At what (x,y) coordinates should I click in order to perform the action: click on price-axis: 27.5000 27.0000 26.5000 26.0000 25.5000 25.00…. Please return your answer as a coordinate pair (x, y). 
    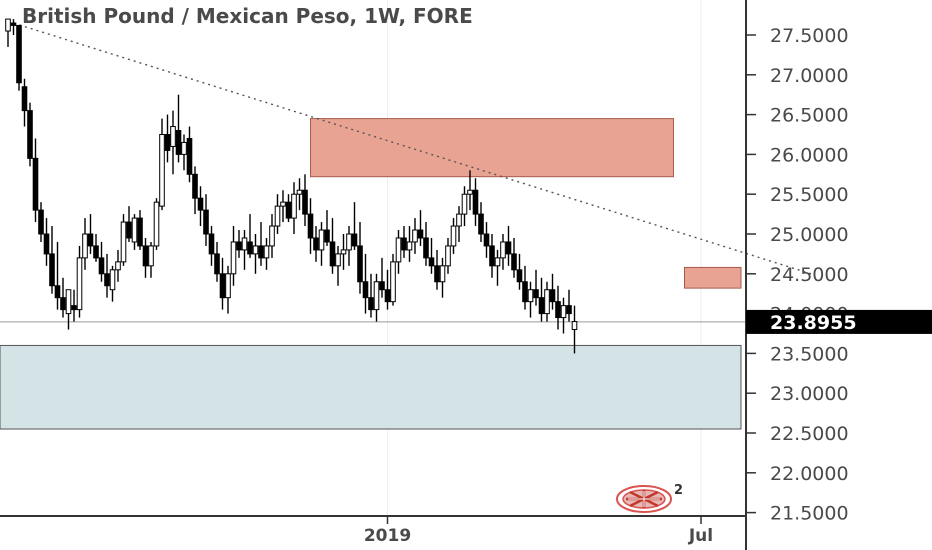
    Looking at the image, I should click on (797, 275).